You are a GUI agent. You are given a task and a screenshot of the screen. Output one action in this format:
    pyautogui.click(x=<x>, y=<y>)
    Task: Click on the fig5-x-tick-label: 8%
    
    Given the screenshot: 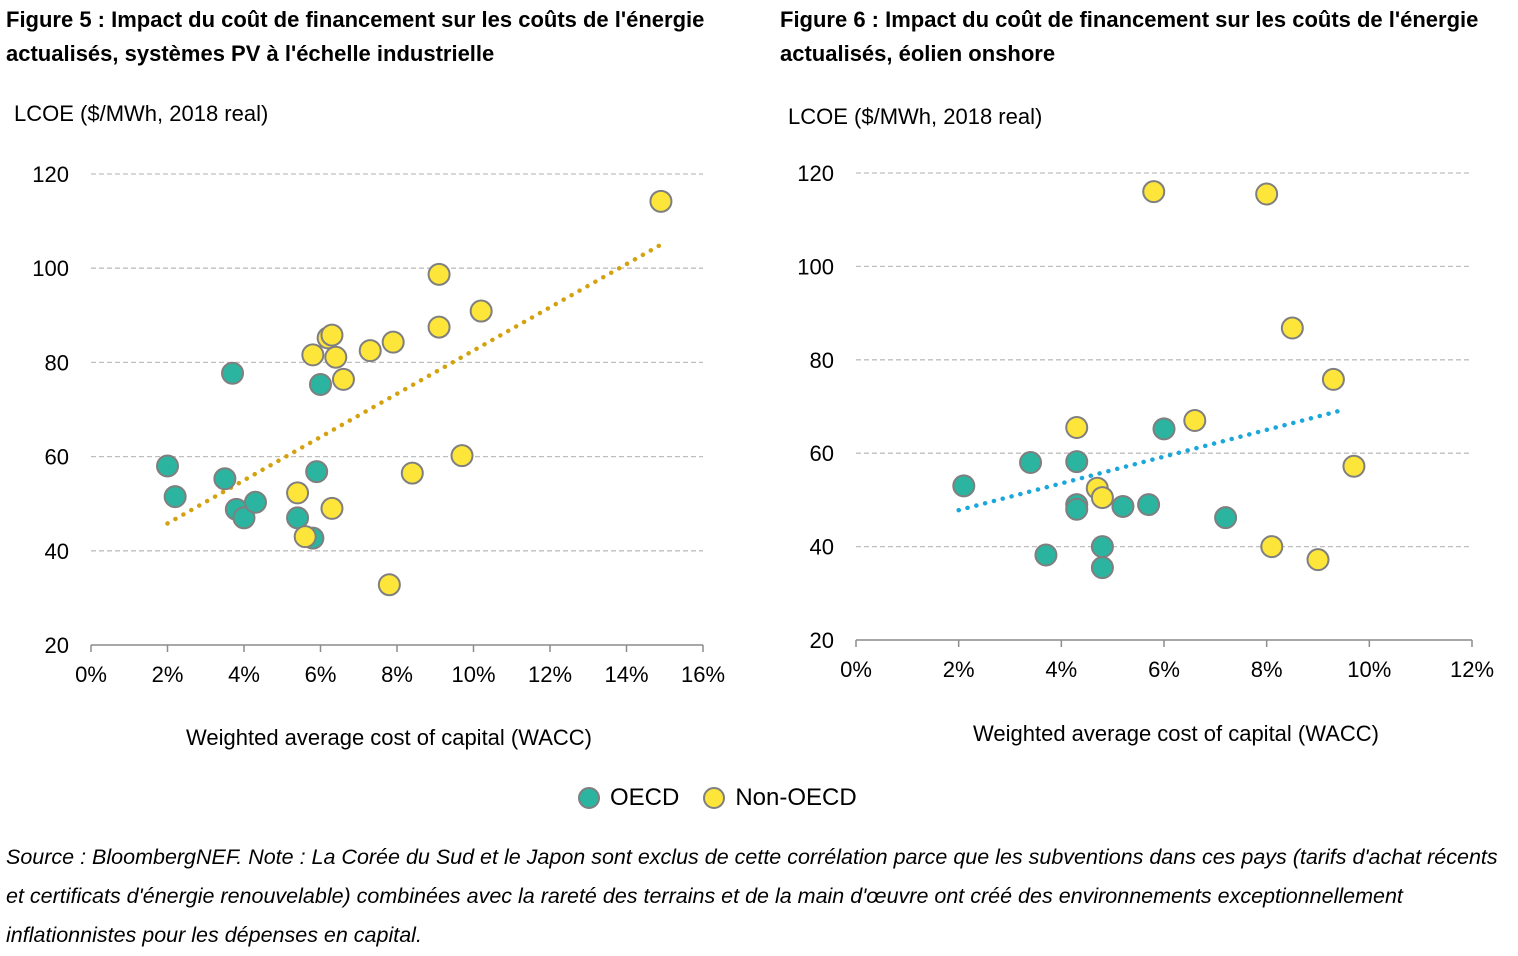 What is the action you would take?
    pyautogui.click(x=397, y=674)
    